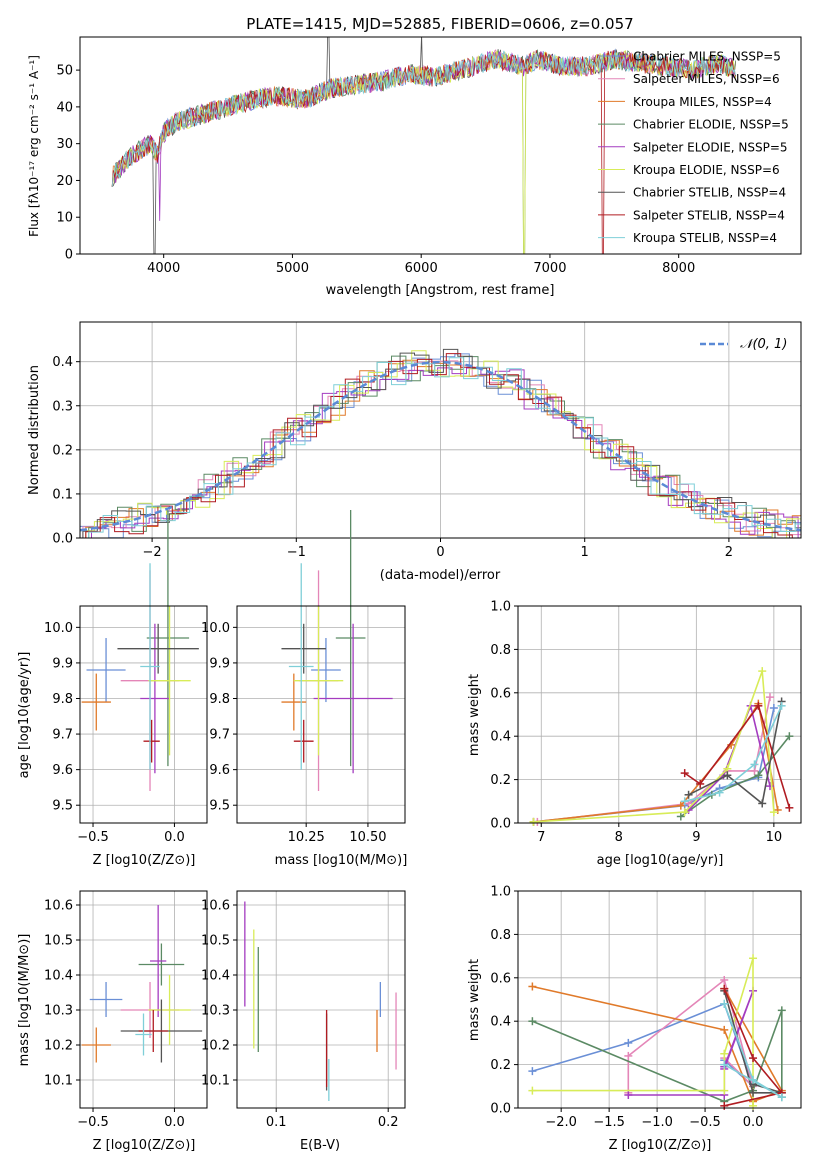  Describe the element at coordinates (296, 552) in the screenshot. I see `x-tick-label: −1` at that location.